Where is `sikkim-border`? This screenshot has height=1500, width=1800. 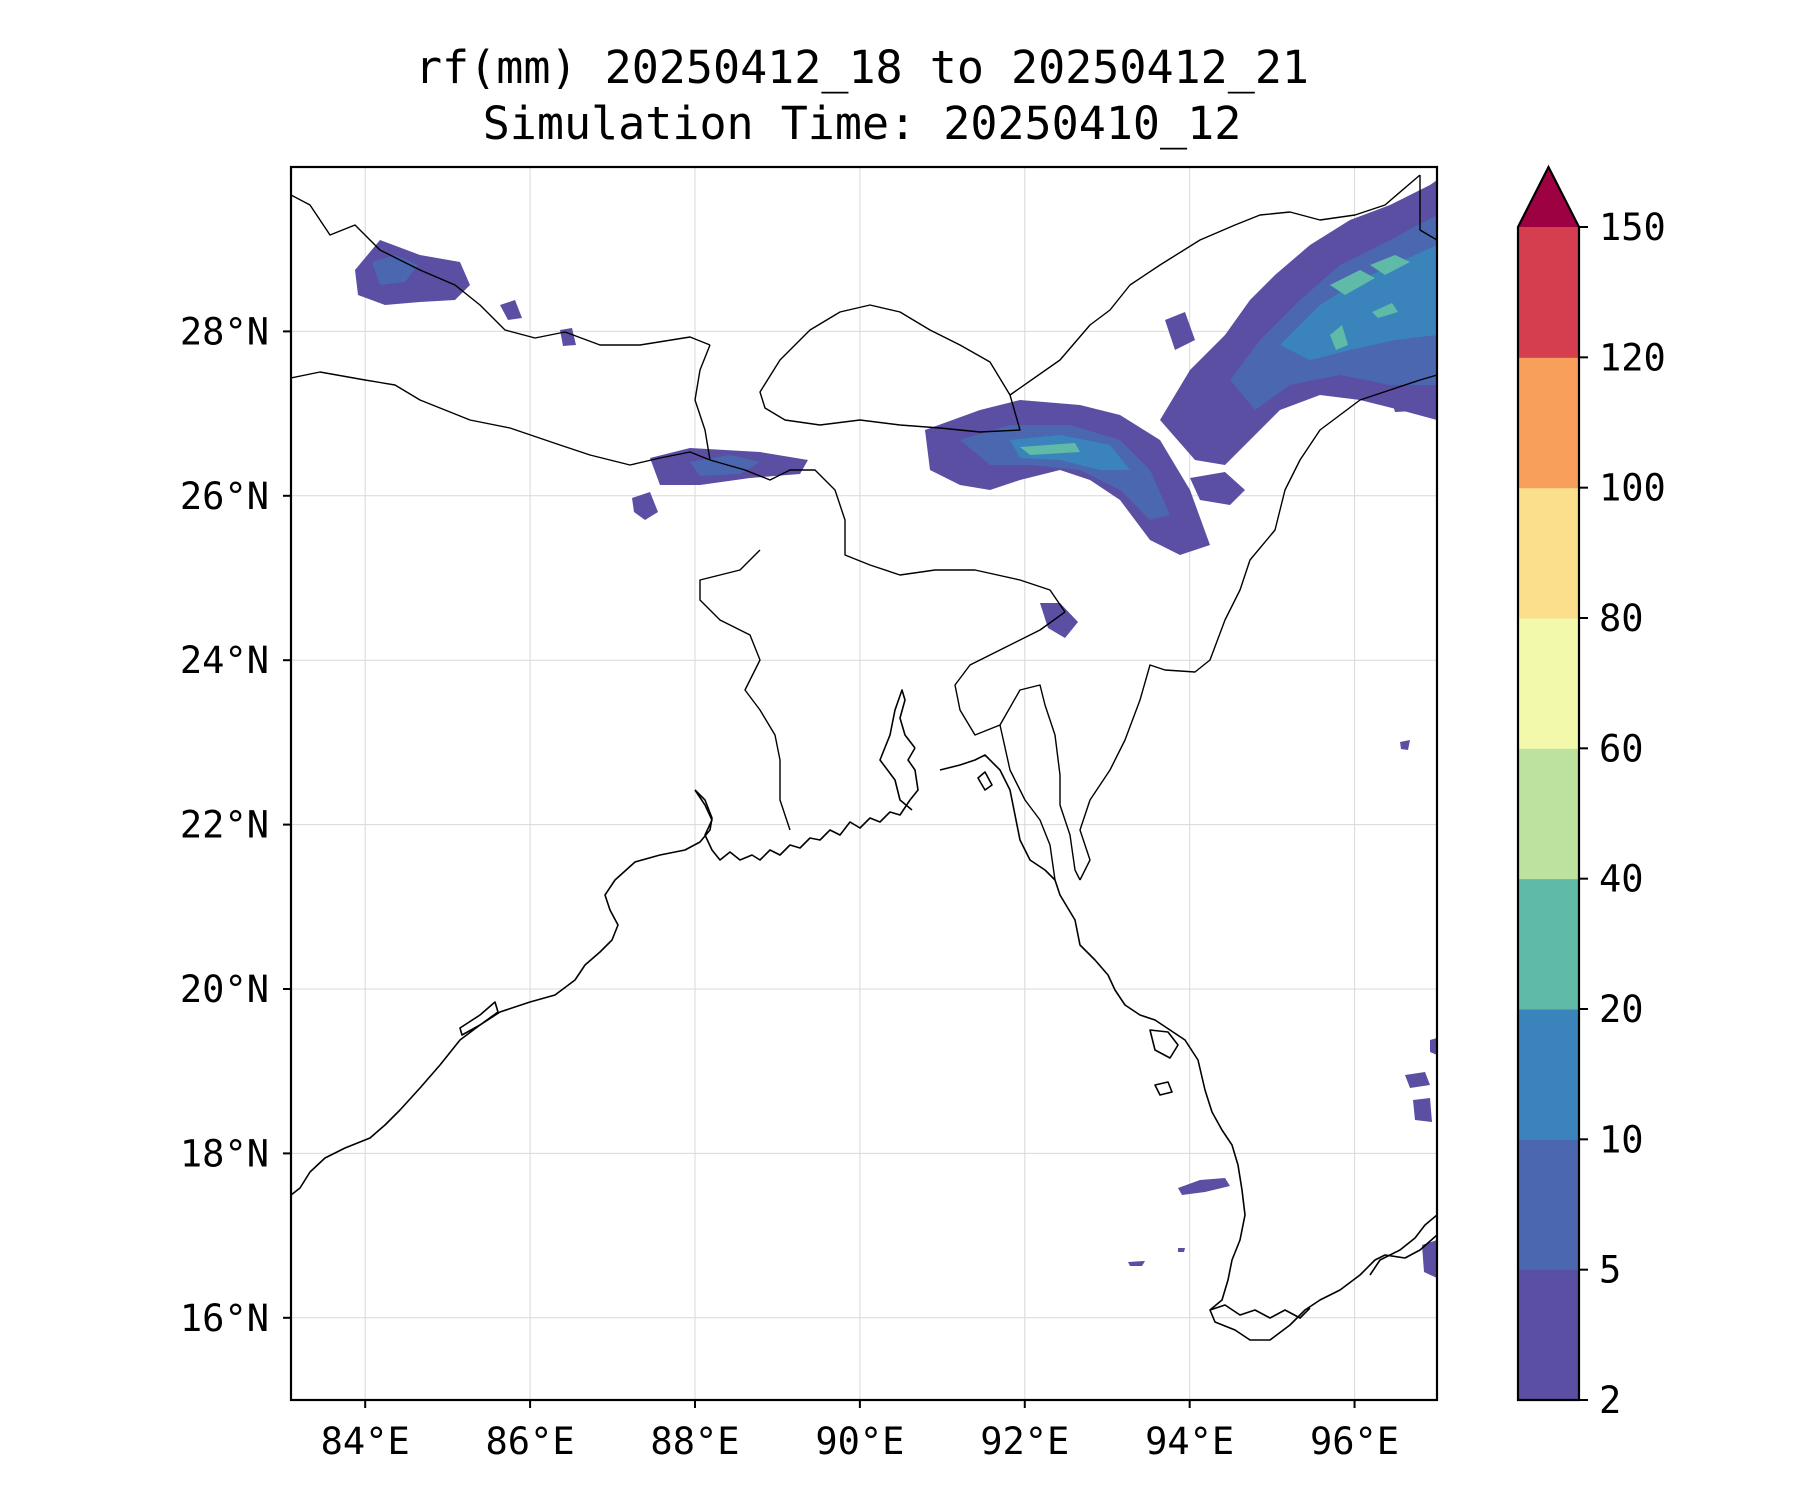 sikkim-border is located at coordinates (702, 402).